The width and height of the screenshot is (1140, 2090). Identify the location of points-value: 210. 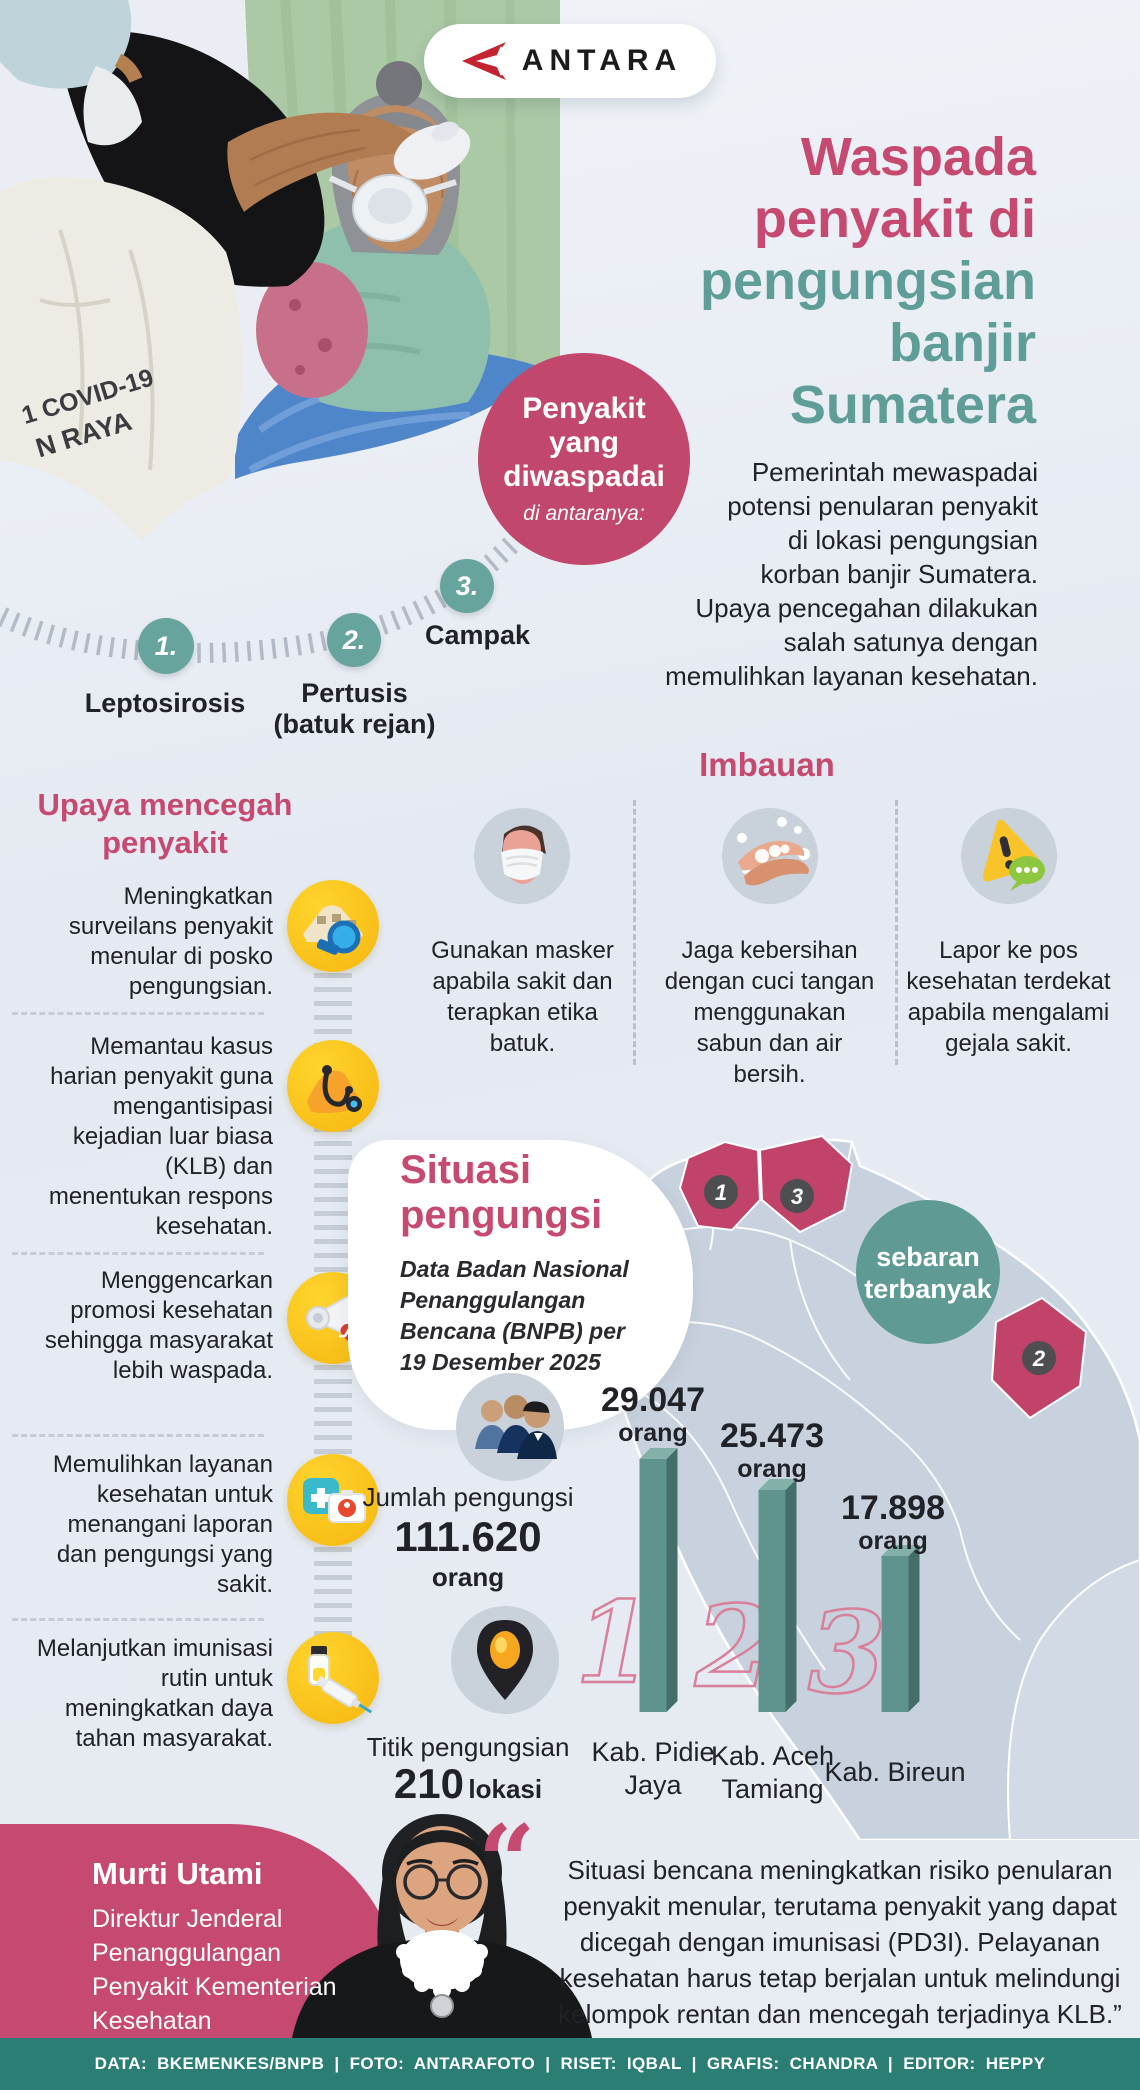
(428, 1783).